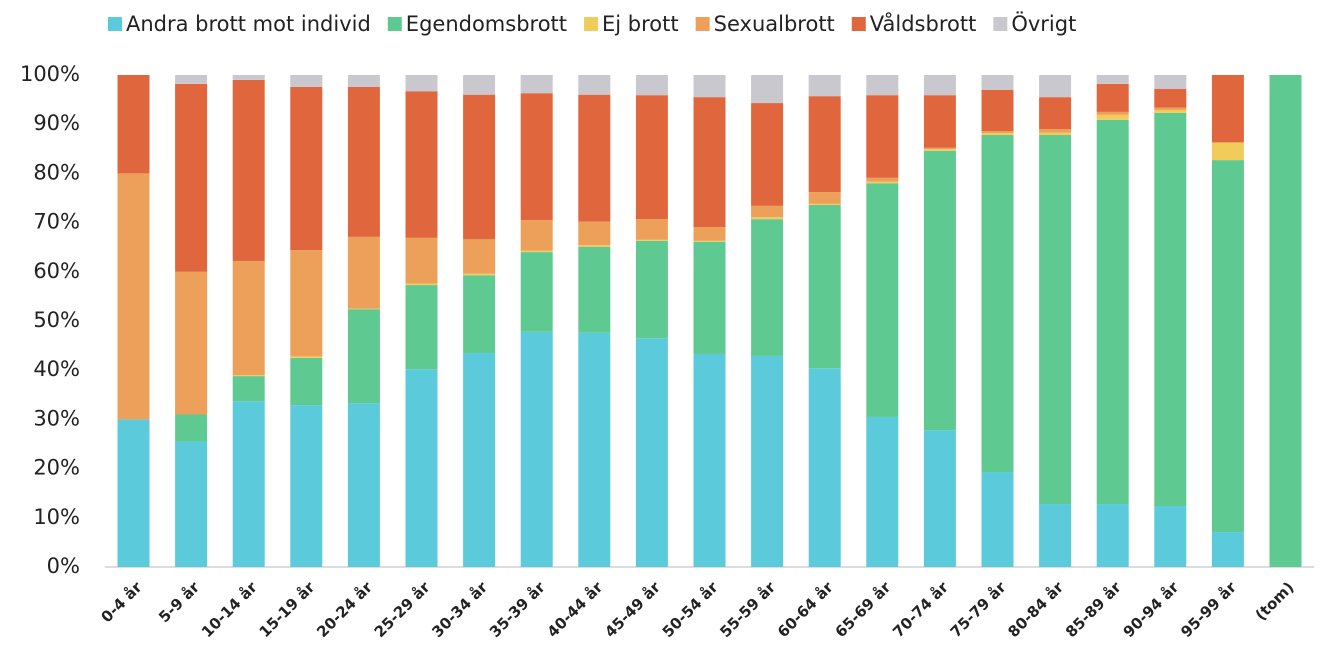 The width and height of the screenshot is (1332, 655). Describe the element at coordinates (56, 123) in the screenshot. I see `y-tick-label: 90%` at that location.